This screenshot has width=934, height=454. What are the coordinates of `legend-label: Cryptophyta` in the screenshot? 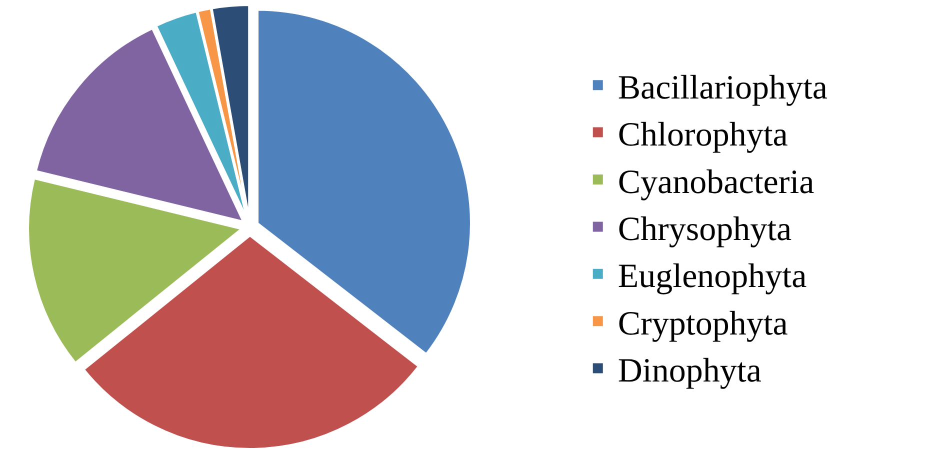 It's located at (703, 323).